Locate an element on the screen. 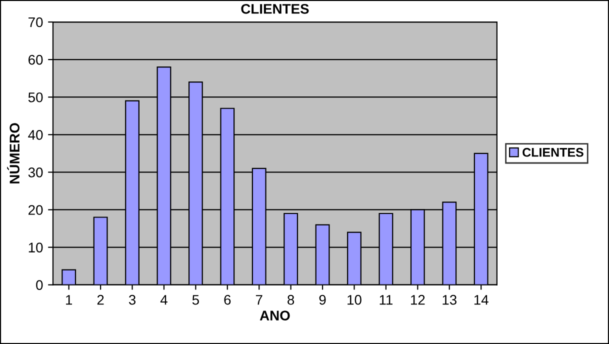 The height and width of the screenshot is (344, 609). y-tick-label: 10 is located at coordinates (35, 247).